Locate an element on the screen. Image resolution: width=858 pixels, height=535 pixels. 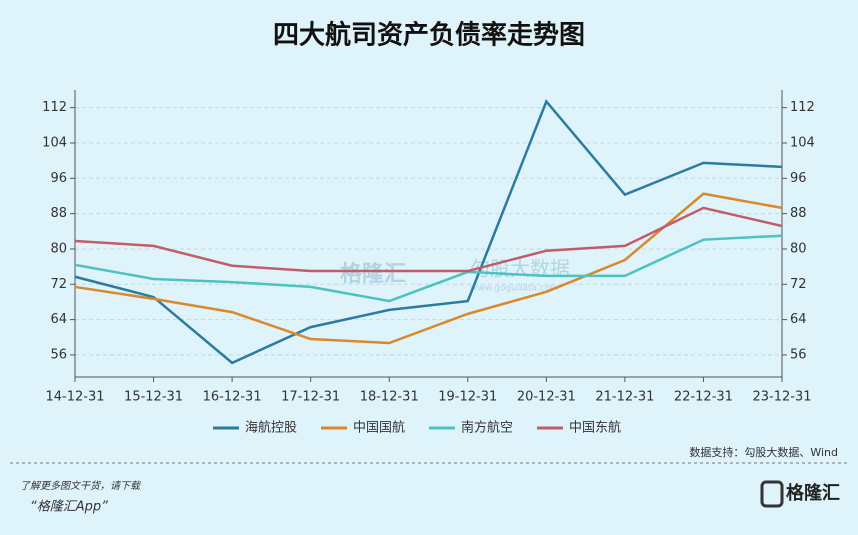
y-tick-label: 96 is located at coordinates (58, 178).